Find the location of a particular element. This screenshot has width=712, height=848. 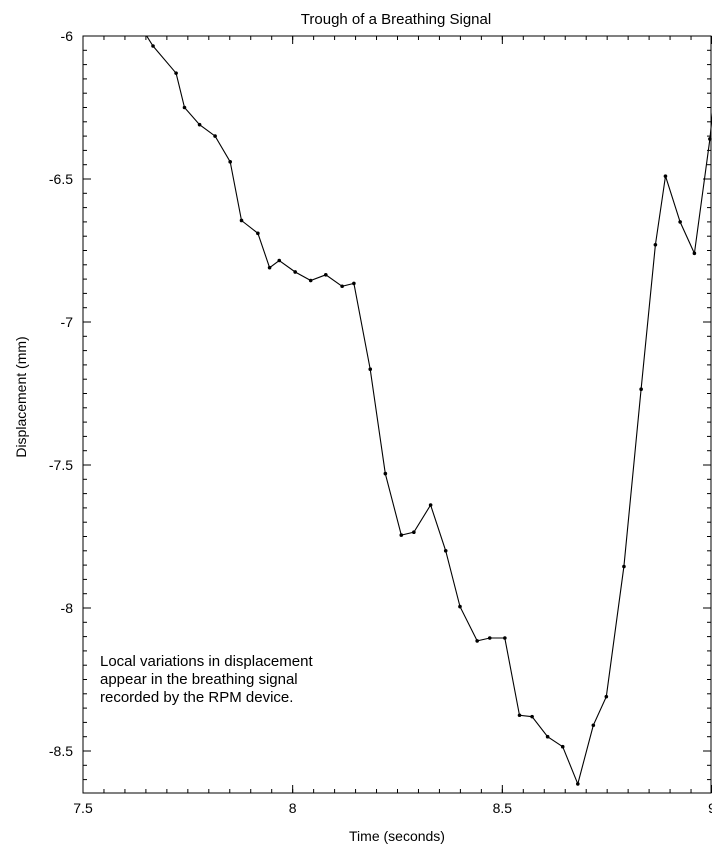

y-axis-label: Displacement (mm) is located at coordinates (21, 396).